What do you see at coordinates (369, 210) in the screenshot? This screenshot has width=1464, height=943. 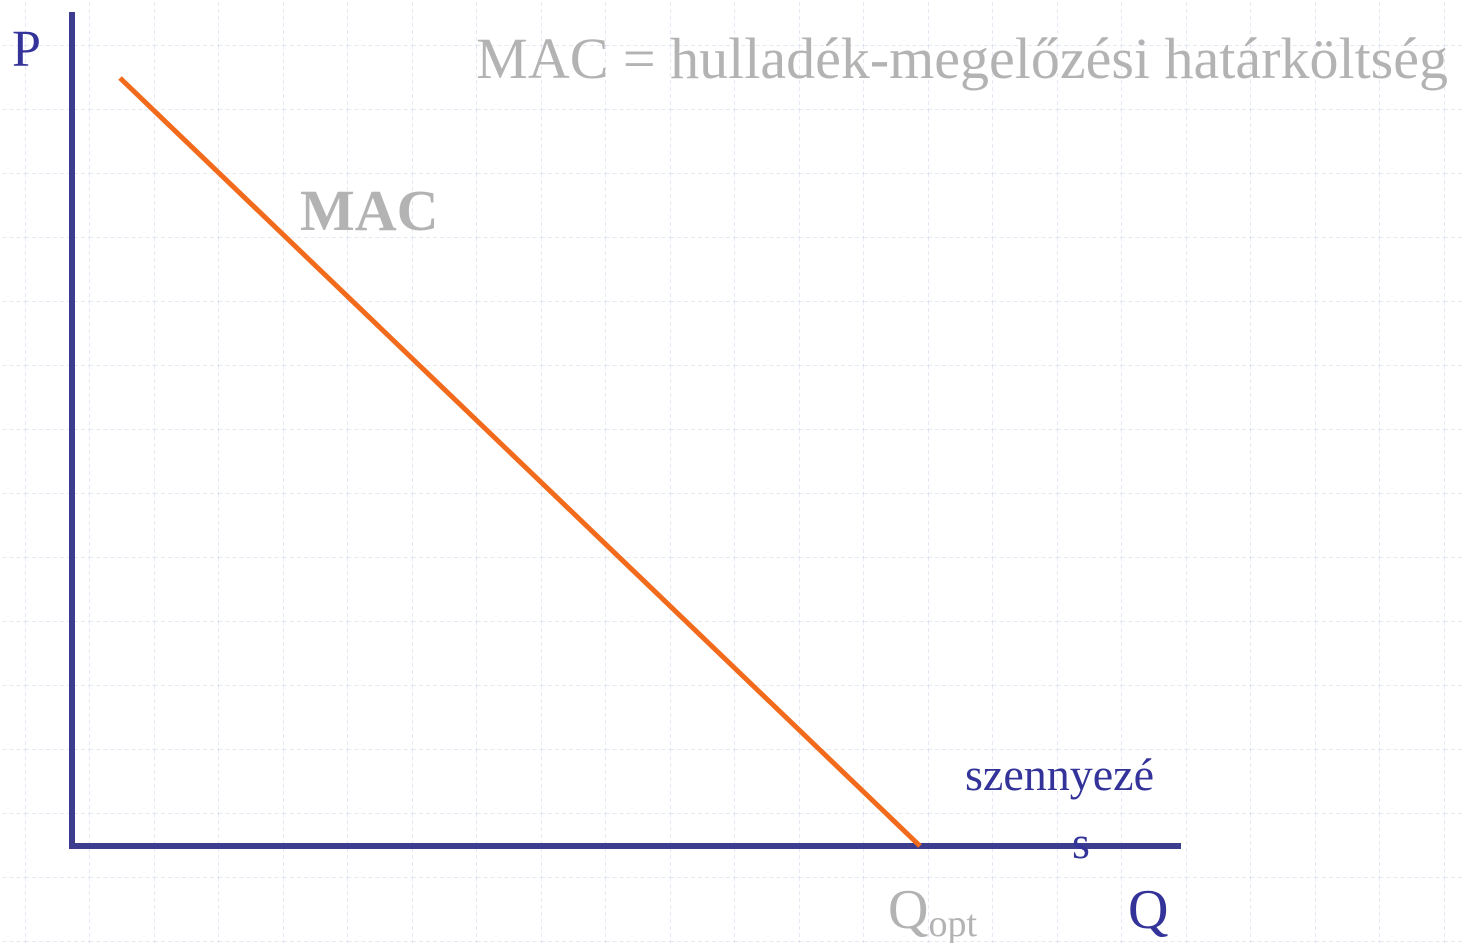 I see `curve-label: MAC` at bounding box center [369, 210].